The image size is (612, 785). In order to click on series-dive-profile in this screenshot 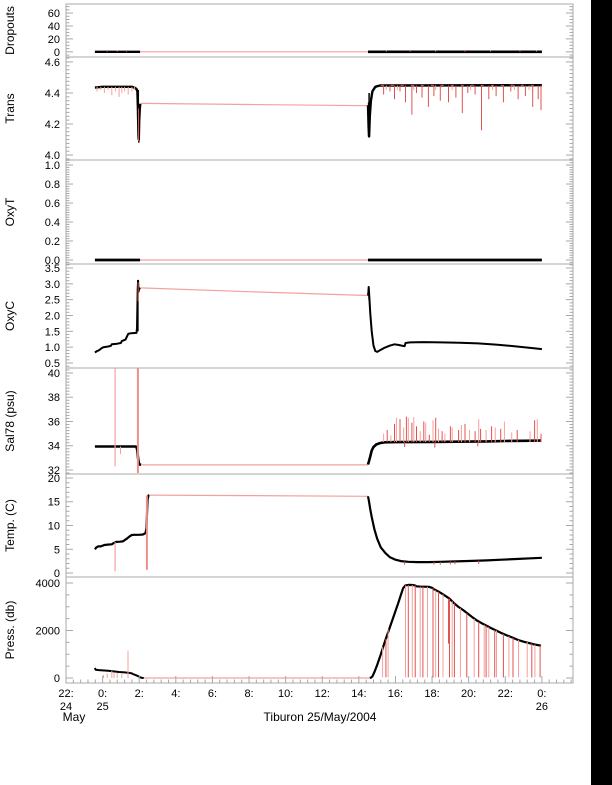, I will do `click(455, 631)`.